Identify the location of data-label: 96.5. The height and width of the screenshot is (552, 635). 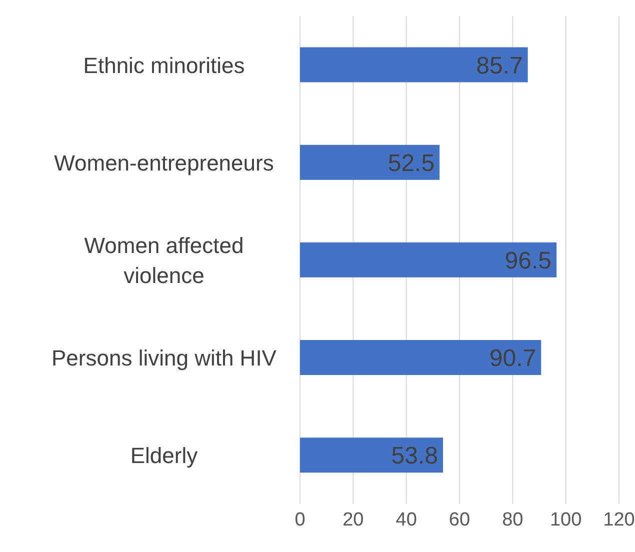
(528, 260).